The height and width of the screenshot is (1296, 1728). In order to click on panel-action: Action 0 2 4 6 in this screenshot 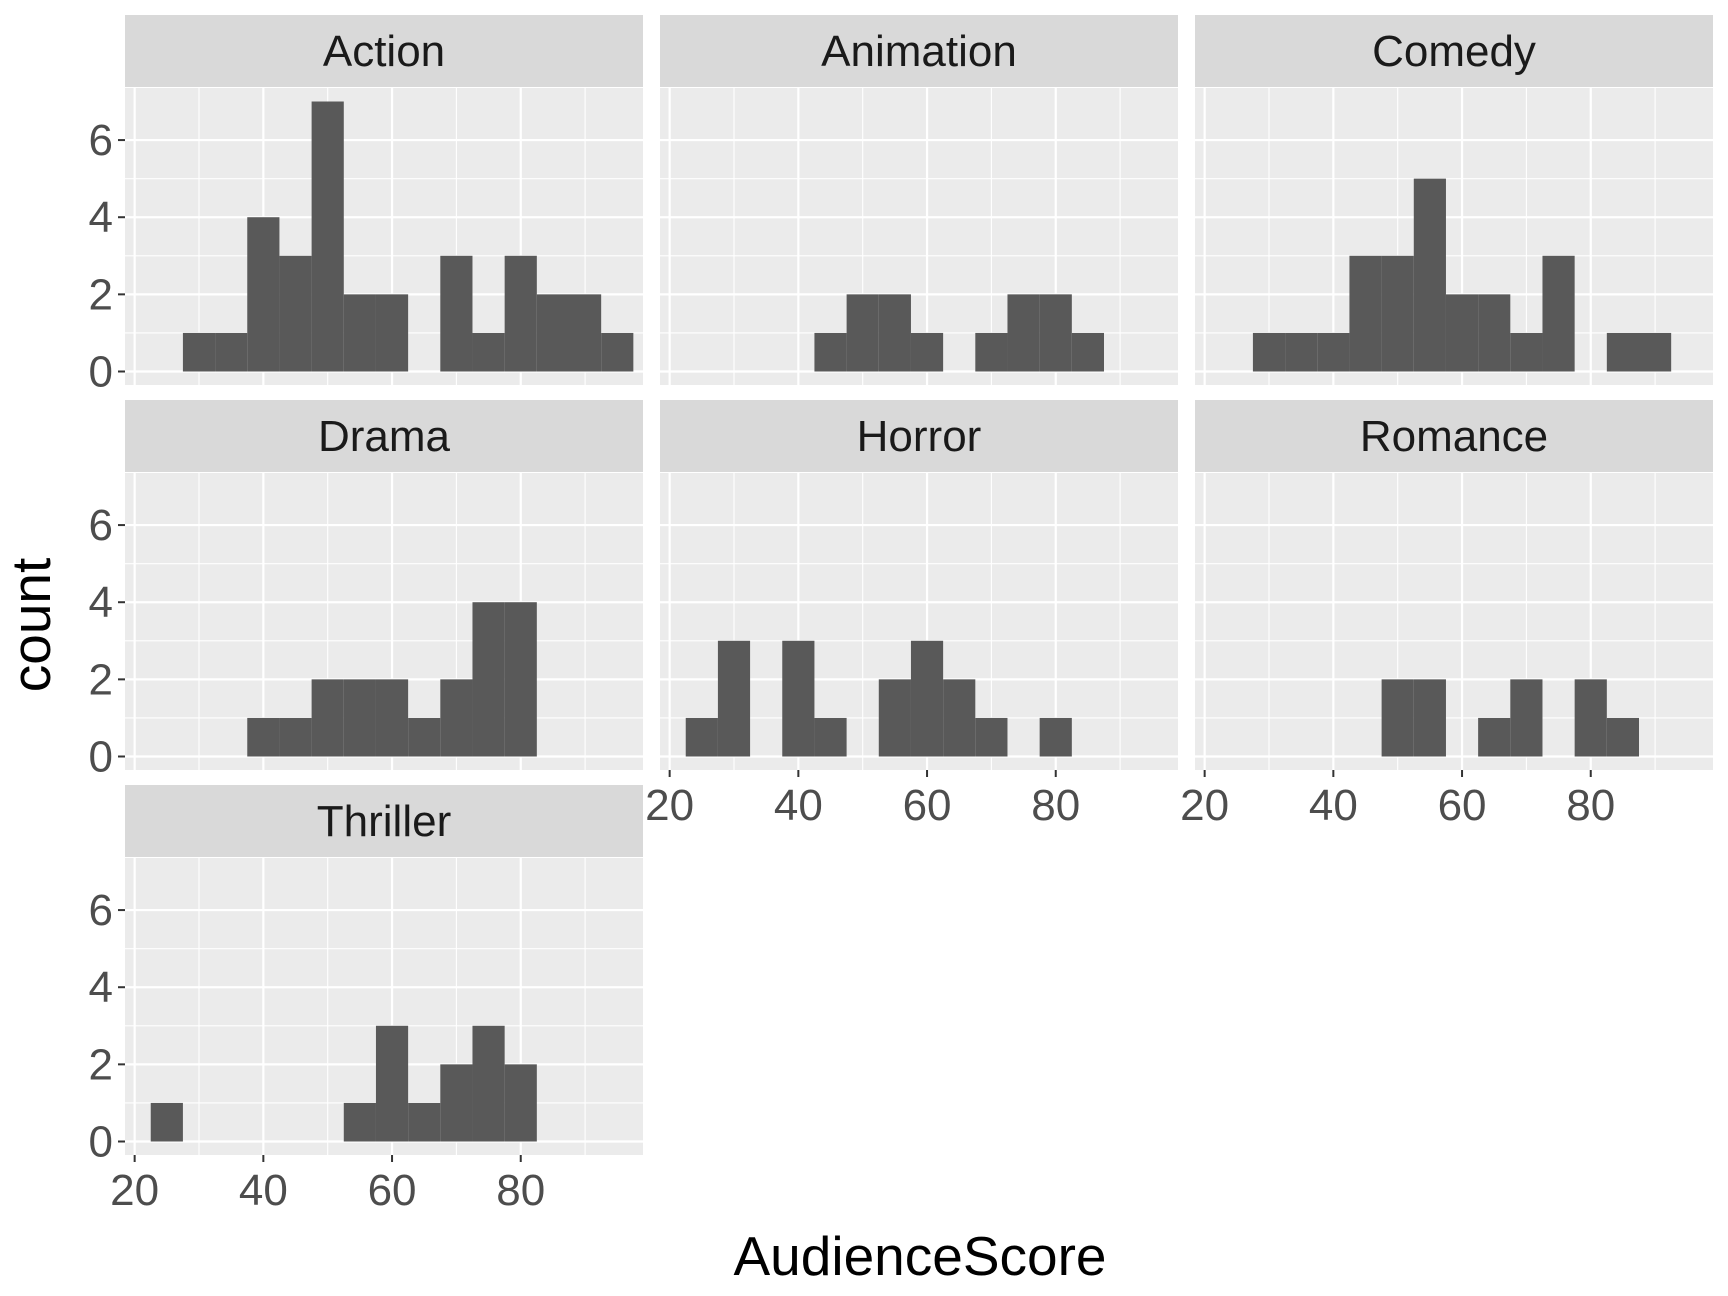, I will do `click(366, 206)`.